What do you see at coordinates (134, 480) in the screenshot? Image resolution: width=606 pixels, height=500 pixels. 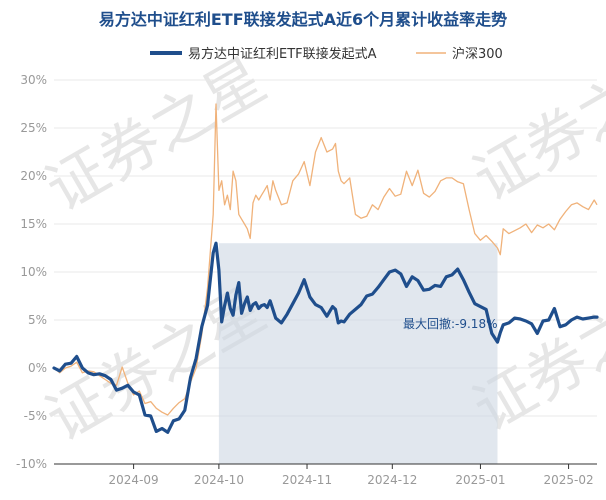 I see `x-tick-label: 2024-09` at bounding box center [134, 480].